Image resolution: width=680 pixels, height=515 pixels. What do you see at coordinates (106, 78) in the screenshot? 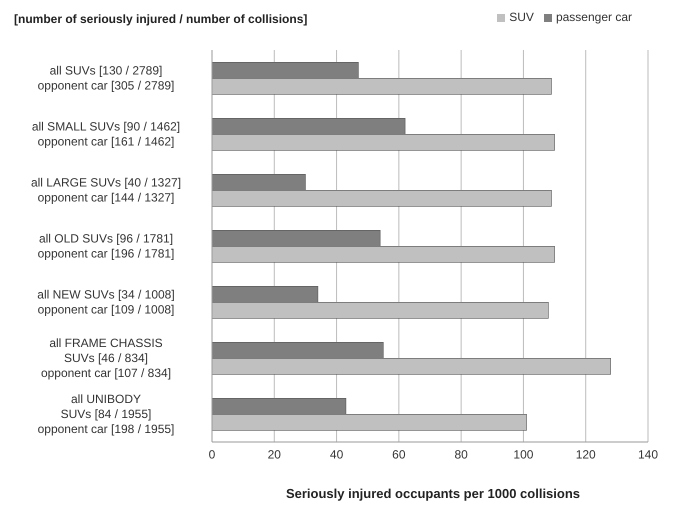
I see `y-tick-label: all SUVs [130 / 2789] opponent car [305 / 2789]` at bounding box center [106, 78].